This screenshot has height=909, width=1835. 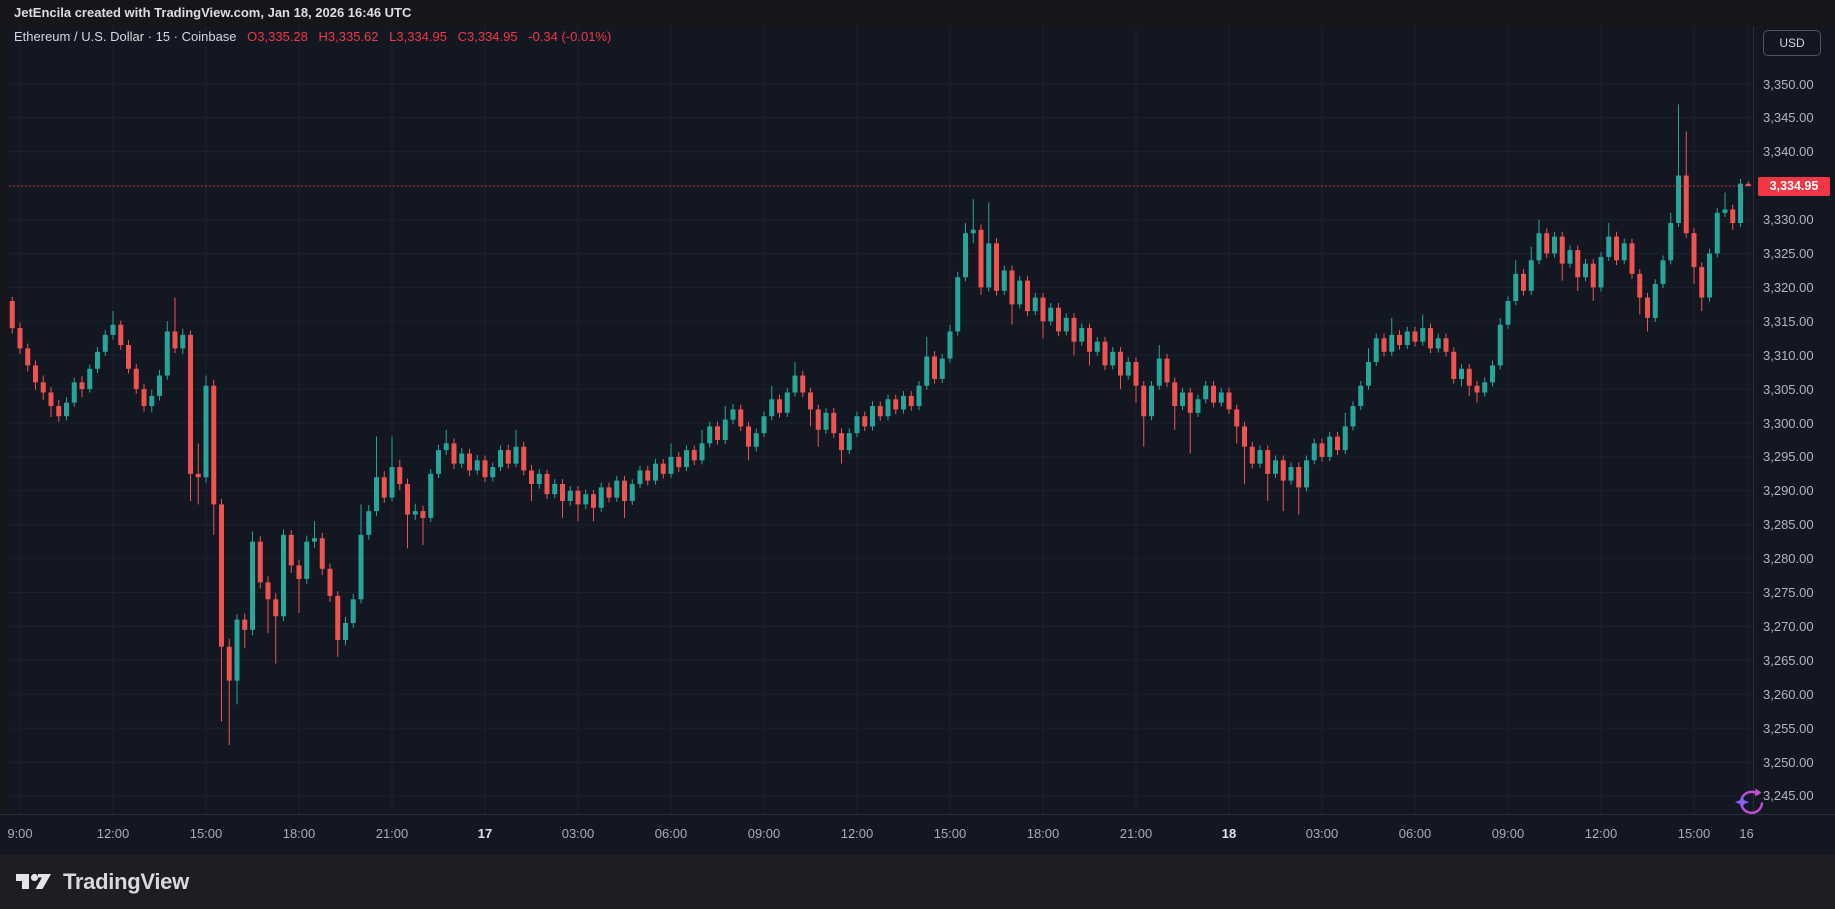 I want to click on time-tick: 06:00, so click(x=1415, y=833).